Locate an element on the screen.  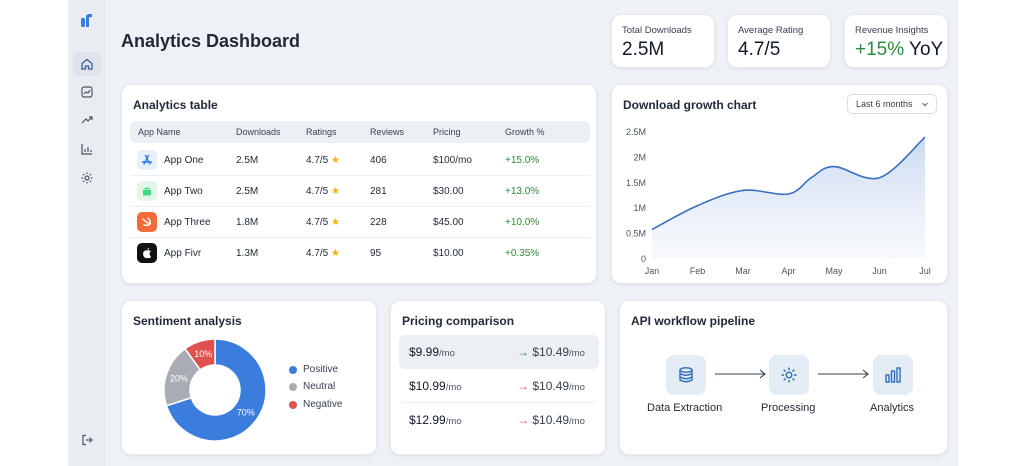
pricing-cell: $30.00 is located at coordinates (448, 191).